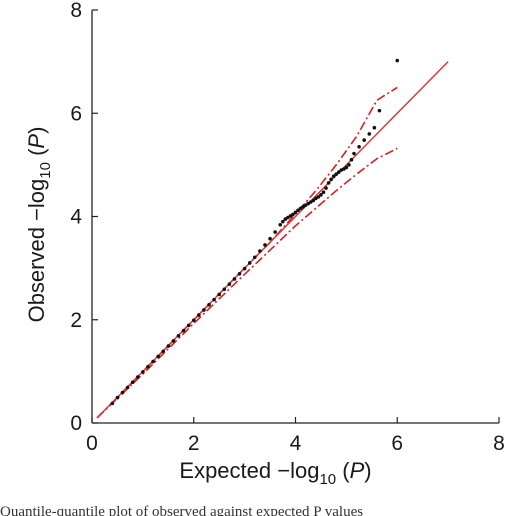 Image resolution: width=506 pixels, height=516 pixels. Describe the element at coordinates (296, 443) in the screenshot. I see `x-tick-label: 4` at that location.